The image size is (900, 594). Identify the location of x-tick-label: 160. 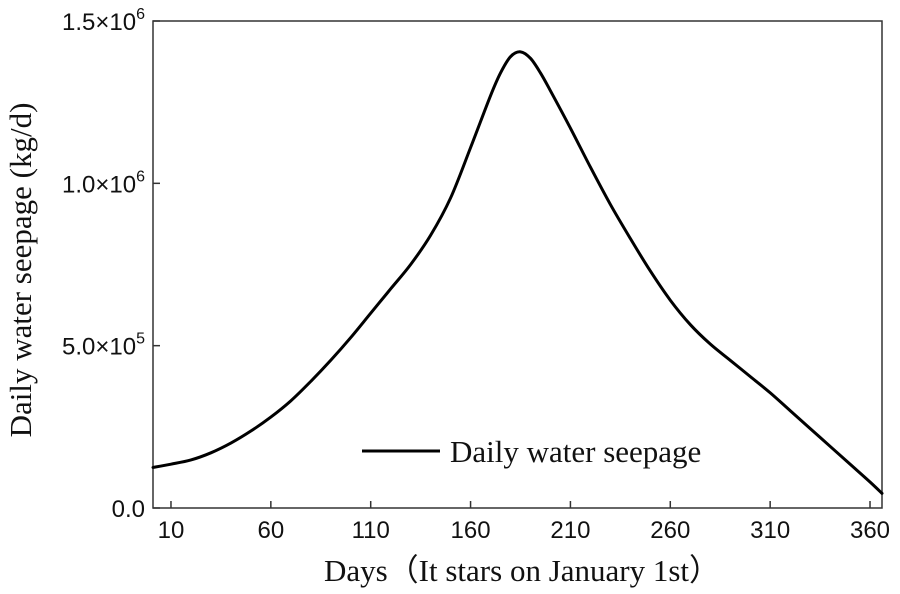
(471, 530).